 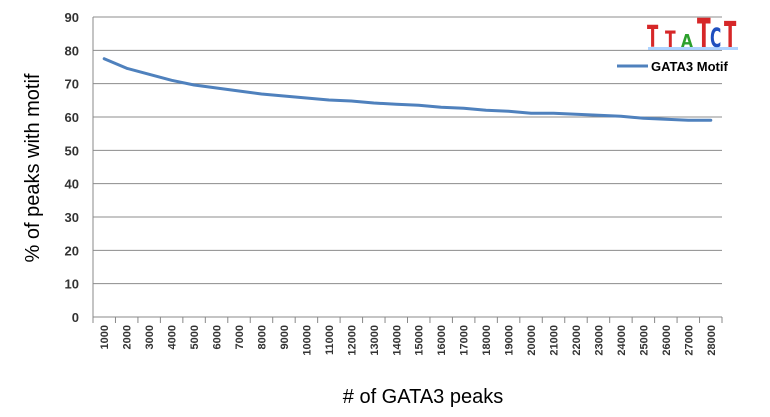 What do you see at coordinates (72, 250) in the screenshot?
I see `y-tick-label: 20` at bounding box center [72, 250].